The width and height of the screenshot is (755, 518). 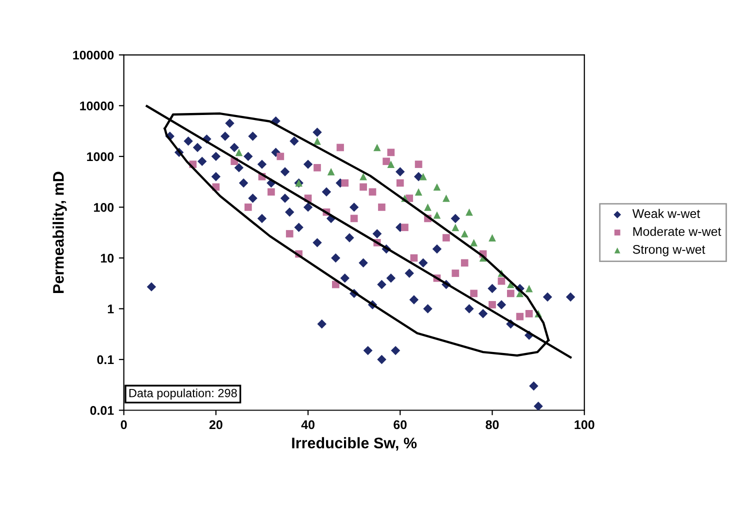 What do you see at coordinates (93, 55) in the screenshot?
I see `y-tick-label: 100000` at bounding box center [93, 55].